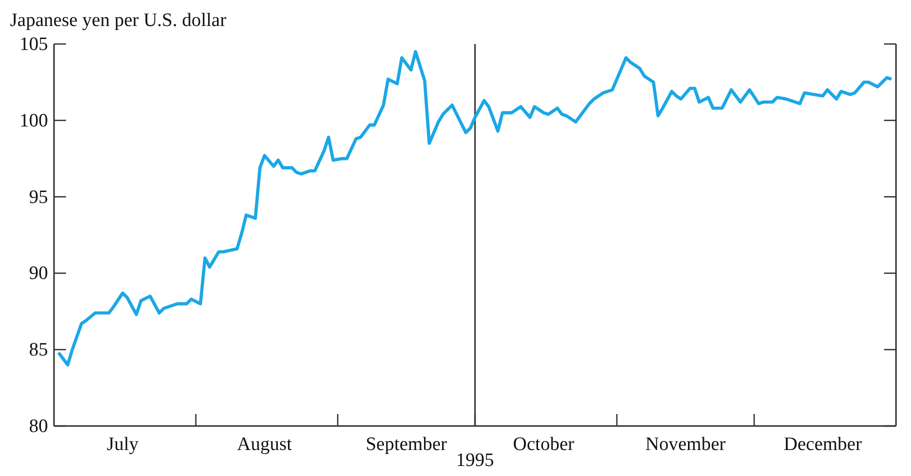  Describe the element at coordinates (407, 444) in the screenshot. I see `x-tick-label: September` at that location.